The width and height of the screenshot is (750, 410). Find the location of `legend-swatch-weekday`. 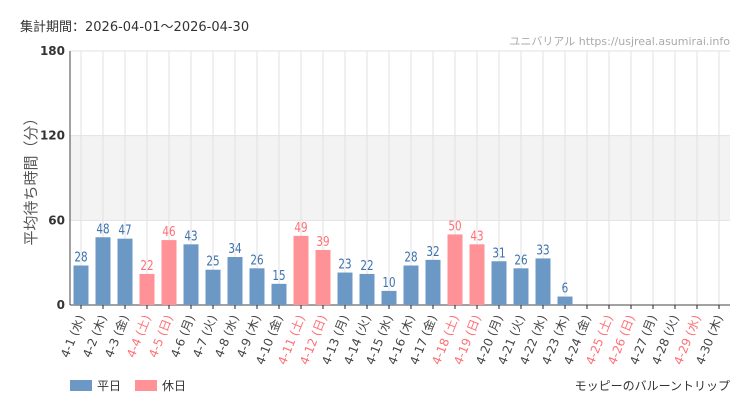

legend-swatch-weekday is located at coordinates (81, 385).